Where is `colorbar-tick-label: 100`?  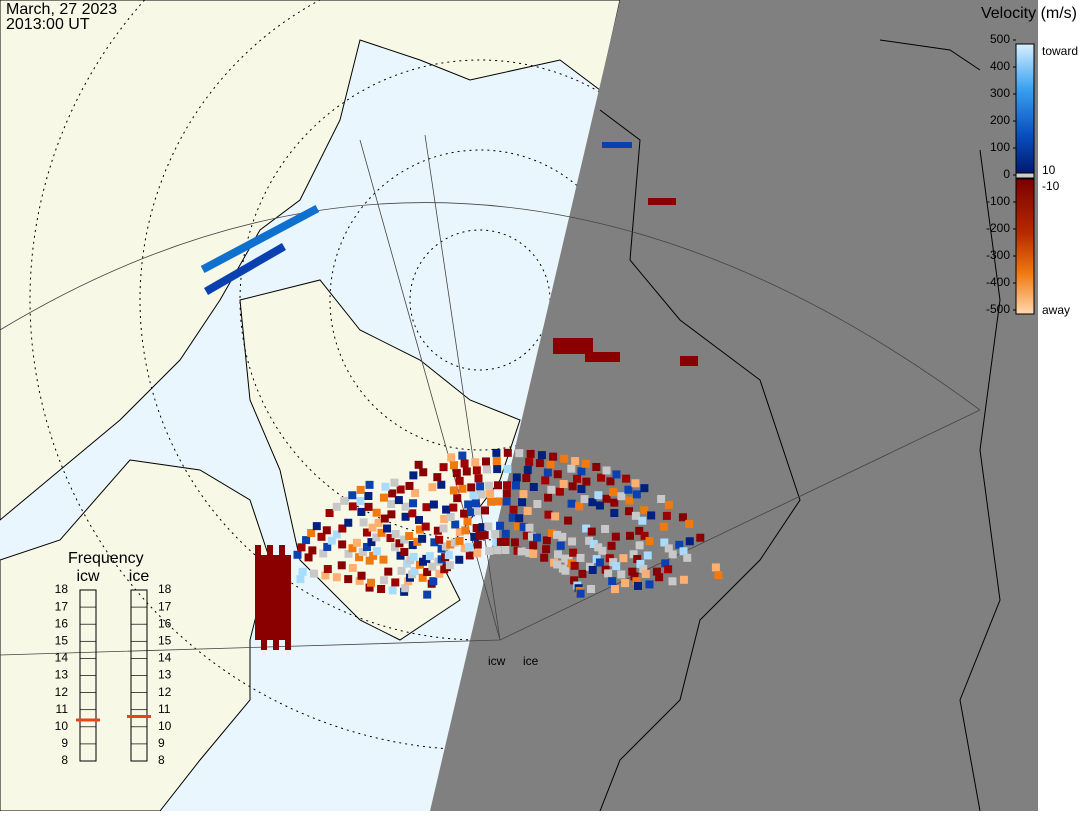 colorbar-tick-label: 100 is located at coordinates (1000, 147).